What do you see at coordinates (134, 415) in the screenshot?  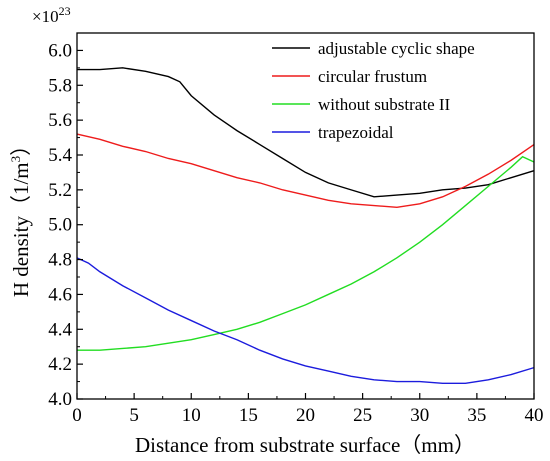 I see `x-tick-label: 5` at bounding box center [134, 415].